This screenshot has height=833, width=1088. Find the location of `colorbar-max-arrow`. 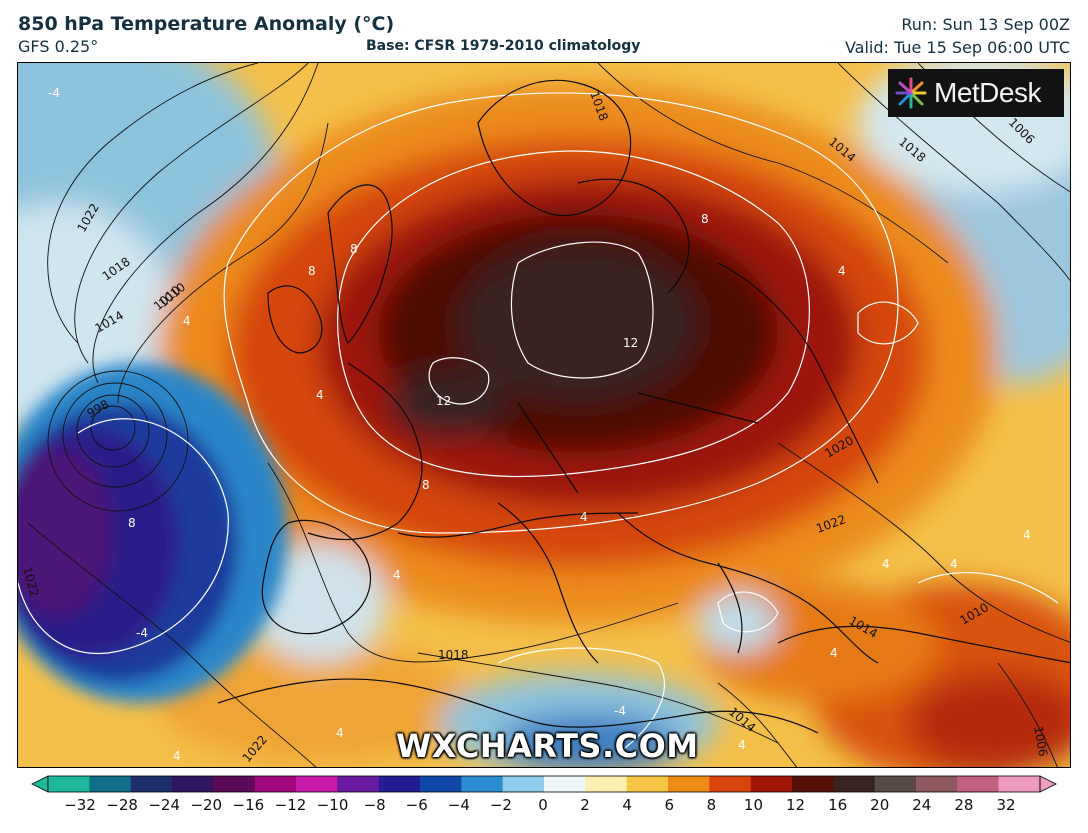

colorbar-max-arrow is located at coordinates (1048, 784).